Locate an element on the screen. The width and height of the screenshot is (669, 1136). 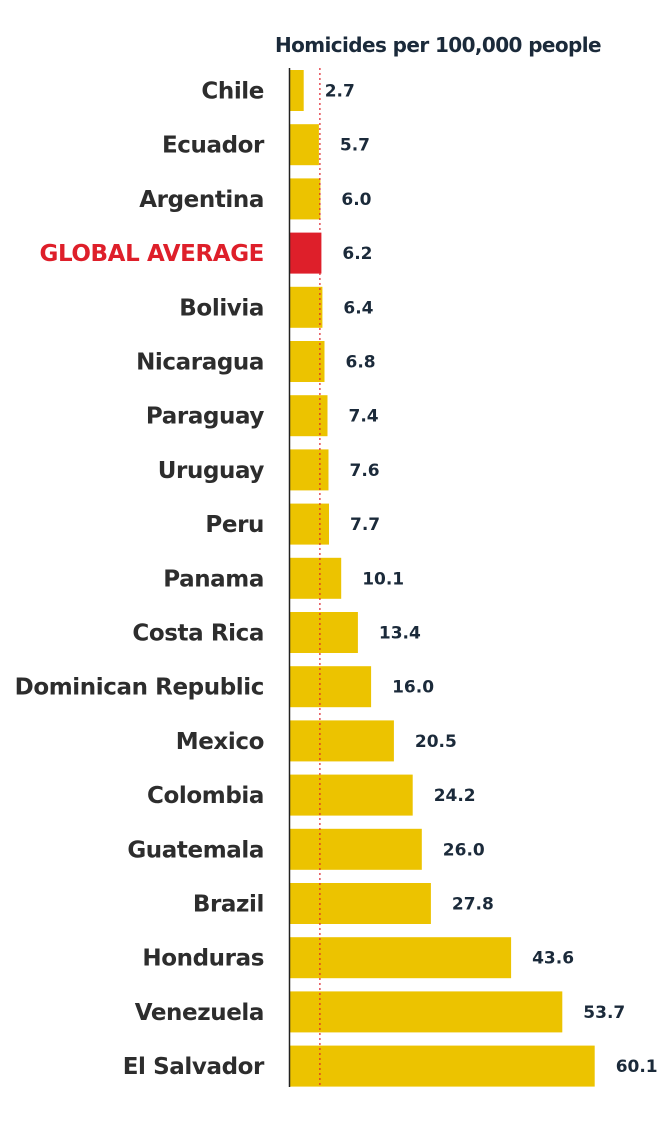
value-label-bolivia: 6.4 is located at coordinates (358, 308).